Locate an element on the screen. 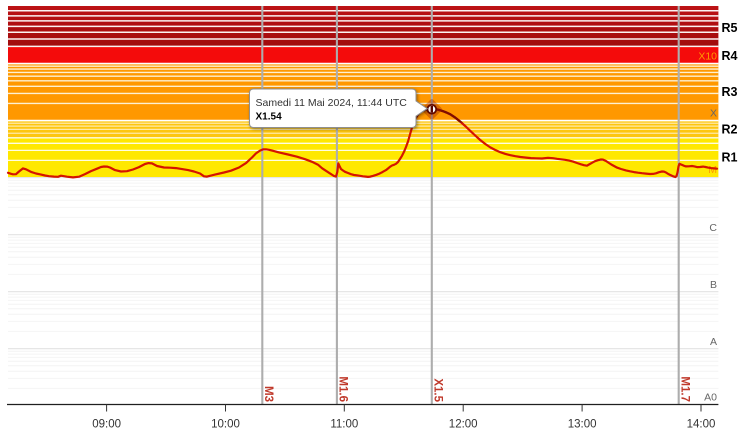  svg-text: R1 is located at coordinates (730, 158).